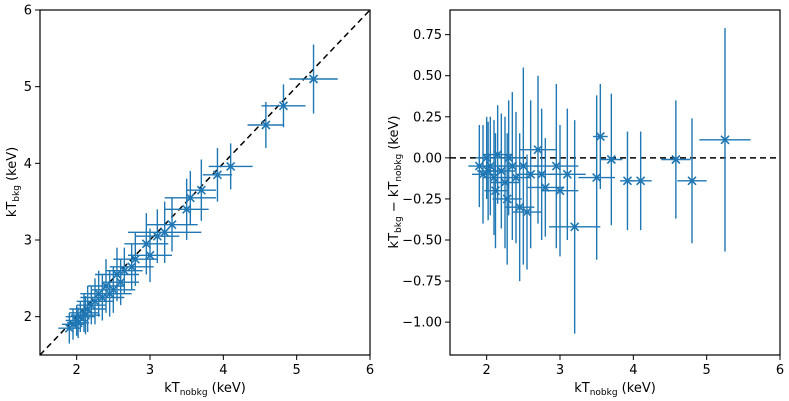 This screenshot has width=789, height=401. I want to click on left-x-tick-label: 4, so click(223, 370).